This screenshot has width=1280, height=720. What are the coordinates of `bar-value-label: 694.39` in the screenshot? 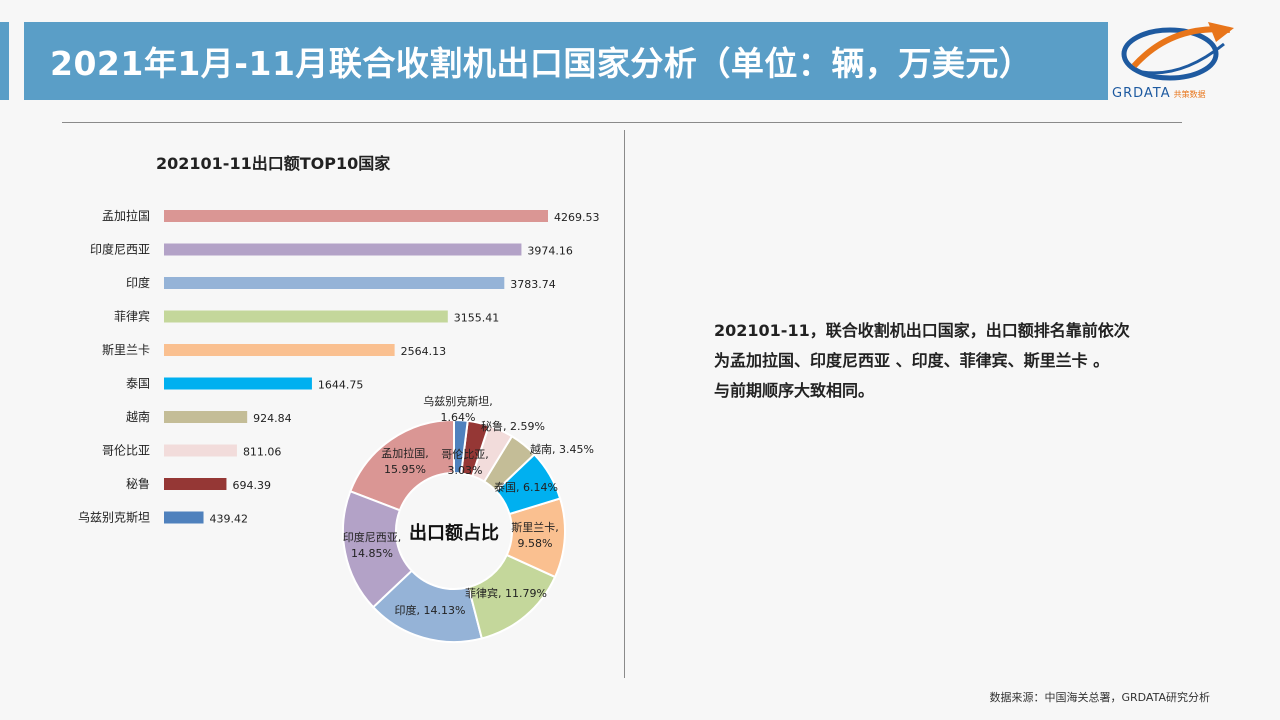 It's located at (251, 485).